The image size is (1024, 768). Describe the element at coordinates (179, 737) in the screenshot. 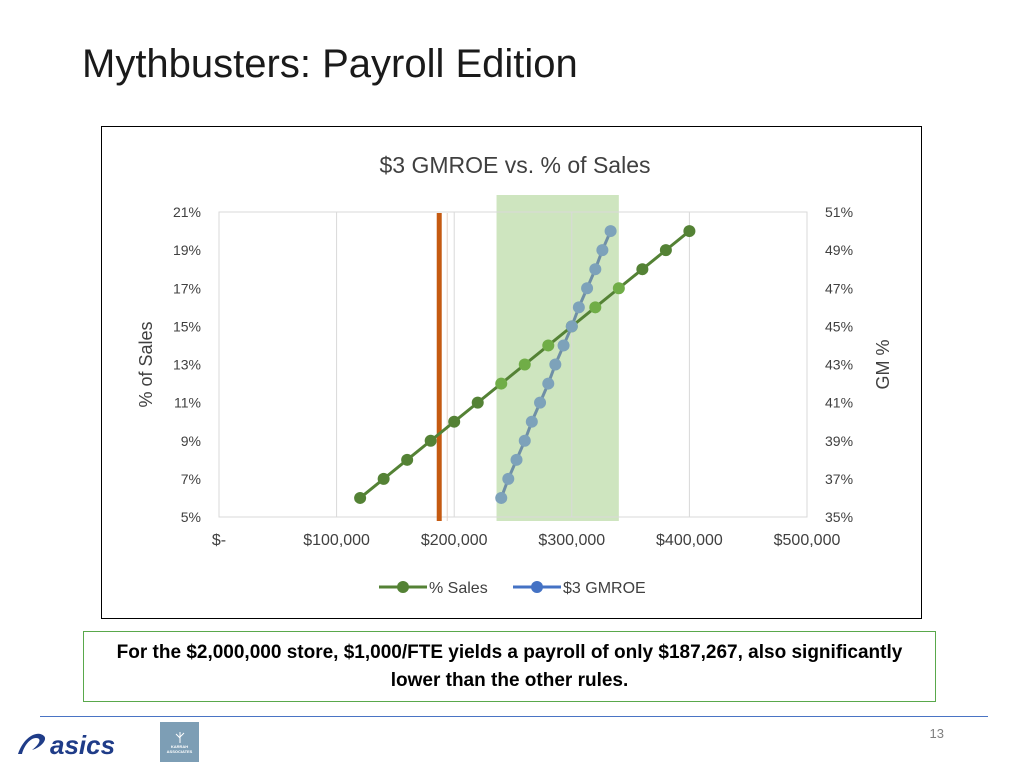

I see `tree-icon` at that location.